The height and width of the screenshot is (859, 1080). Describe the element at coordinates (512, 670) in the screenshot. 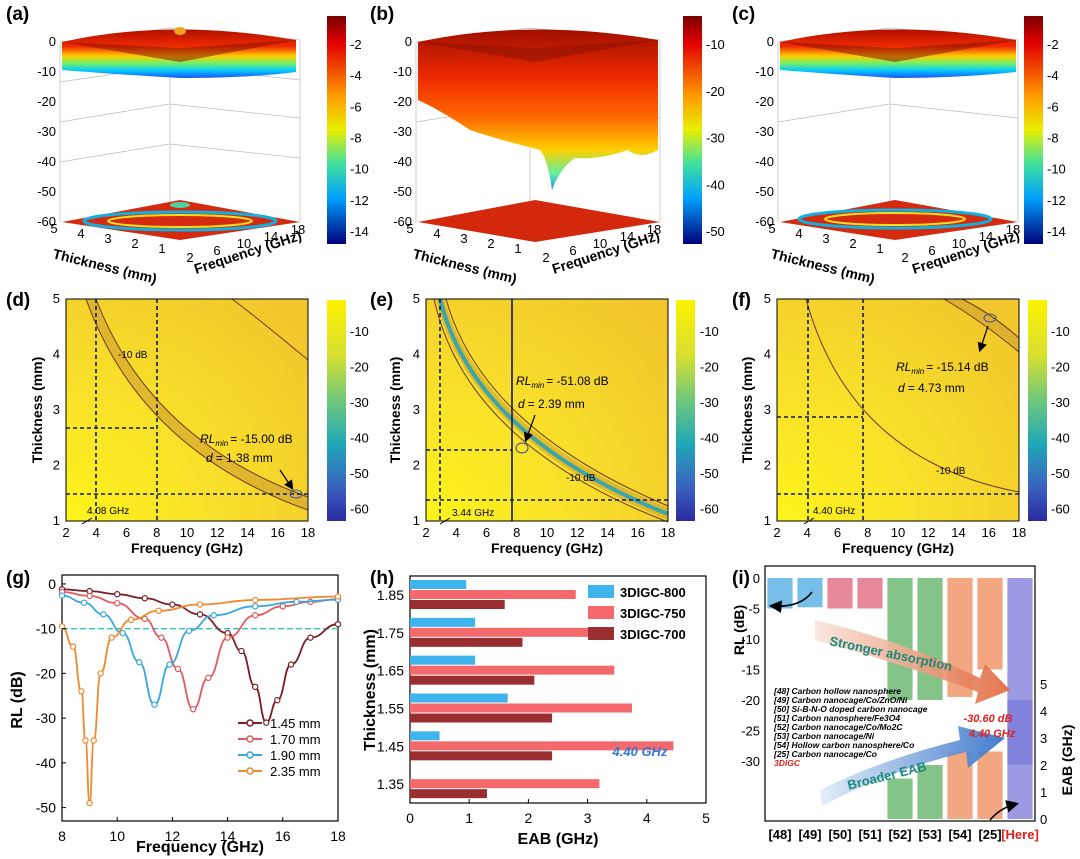

I see `bar-3DIGC-750-1.65` at that location.